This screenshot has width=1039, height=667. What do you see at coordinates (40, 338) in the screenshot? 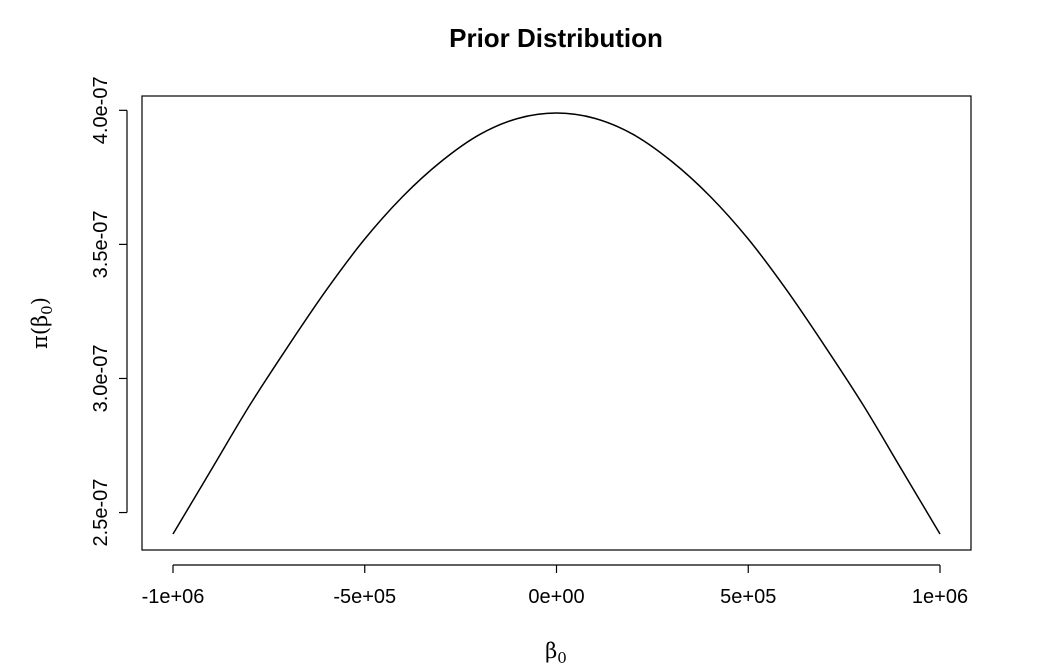
I see `y-axis-label-func: π(` at bounding box center [40, 338].